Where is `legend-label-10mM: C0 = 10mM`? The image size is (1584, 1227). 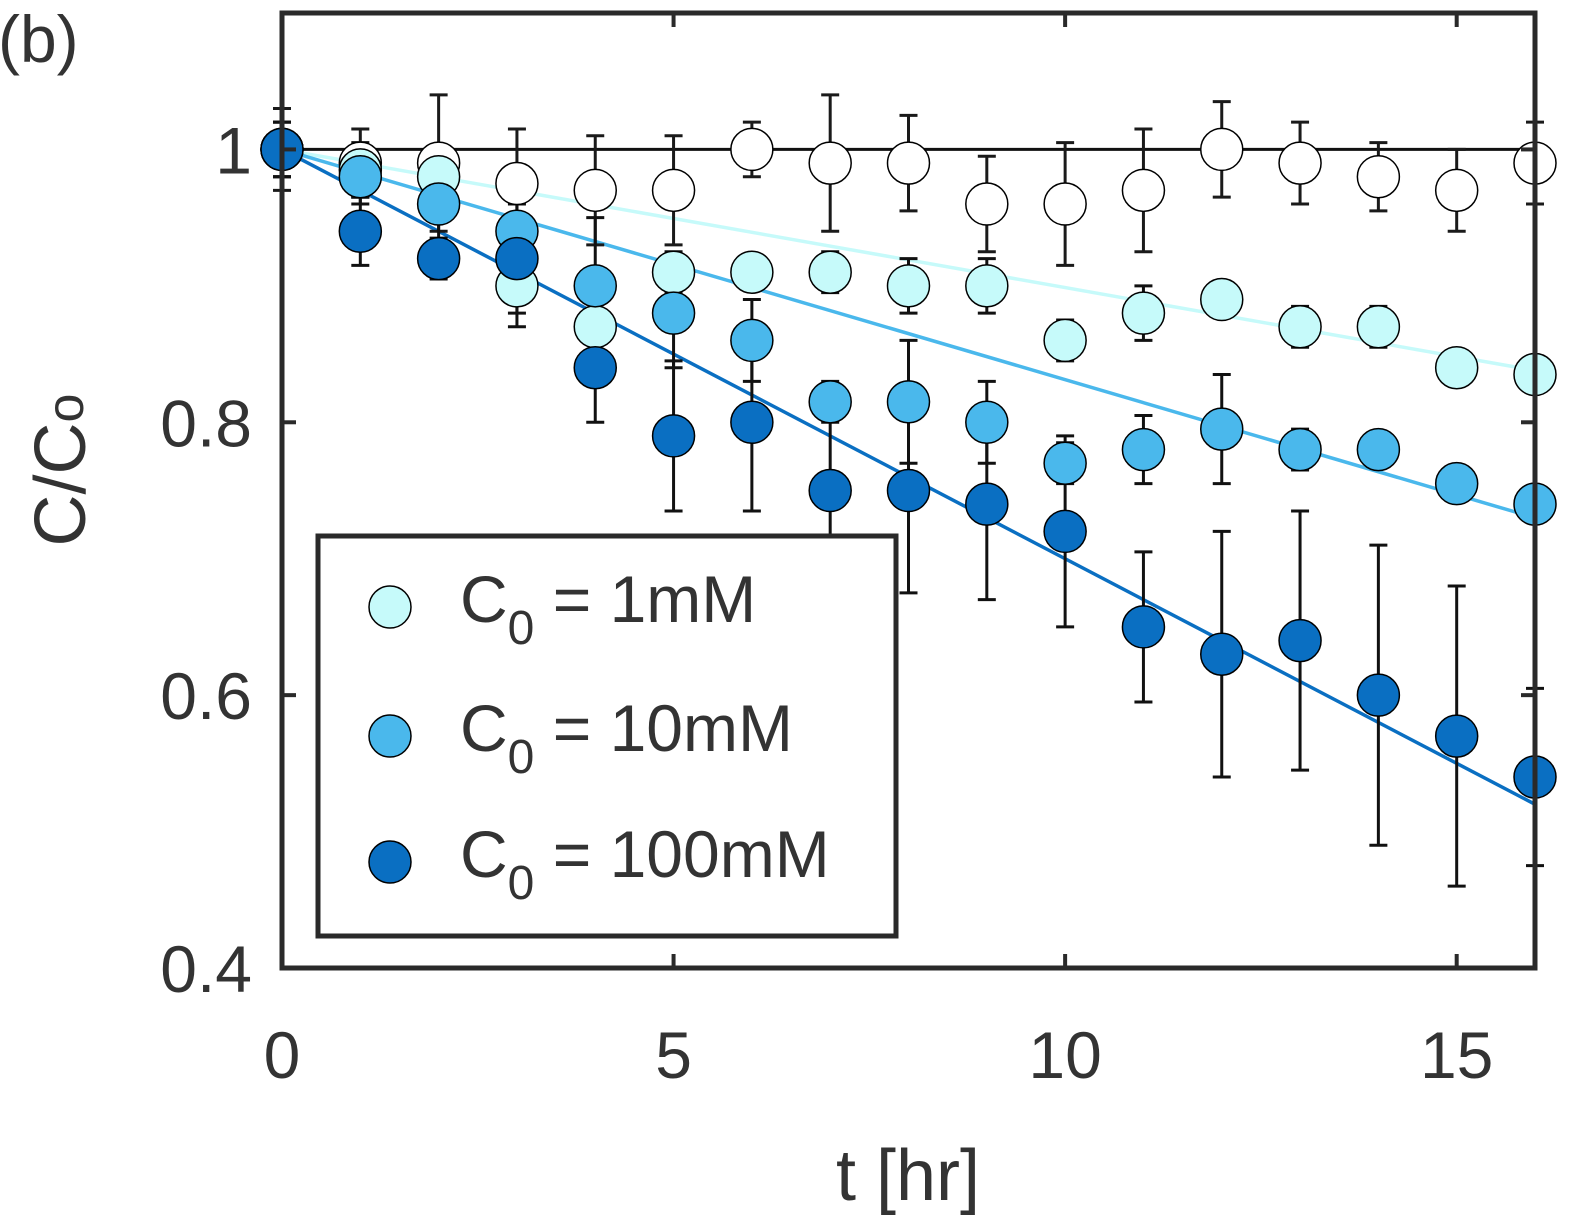 legend-label-10mM: C0 = 10mM is located at coordinates (626, 737).